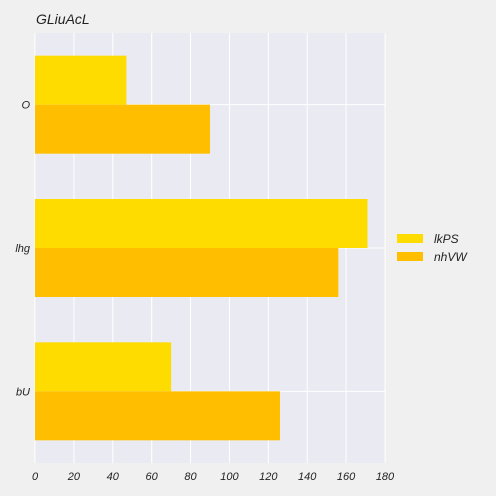 This screenshot has width=496, height=496. What do you see at coordinates (187, 272) in the screenshot?
I see `bar-nhVW-lhg` at bounding box center [187, 272].